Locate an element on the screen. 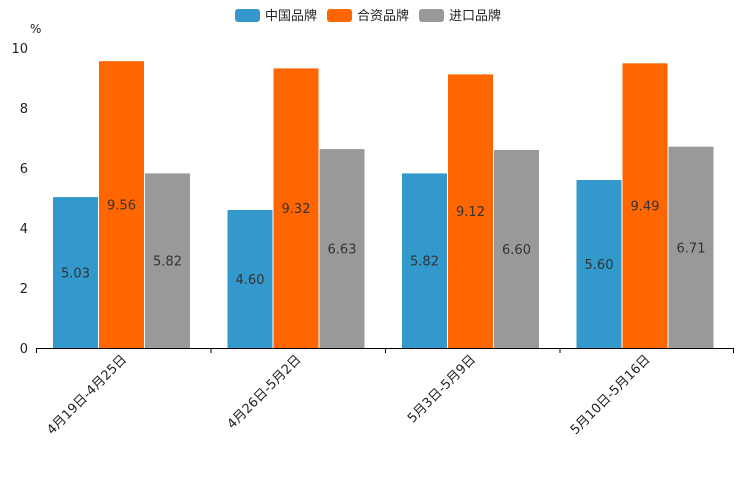 Image resolution: width=744 pixels, height=496 pixels. legend-item: 中国品牌 is located at coordinates (276, 16).